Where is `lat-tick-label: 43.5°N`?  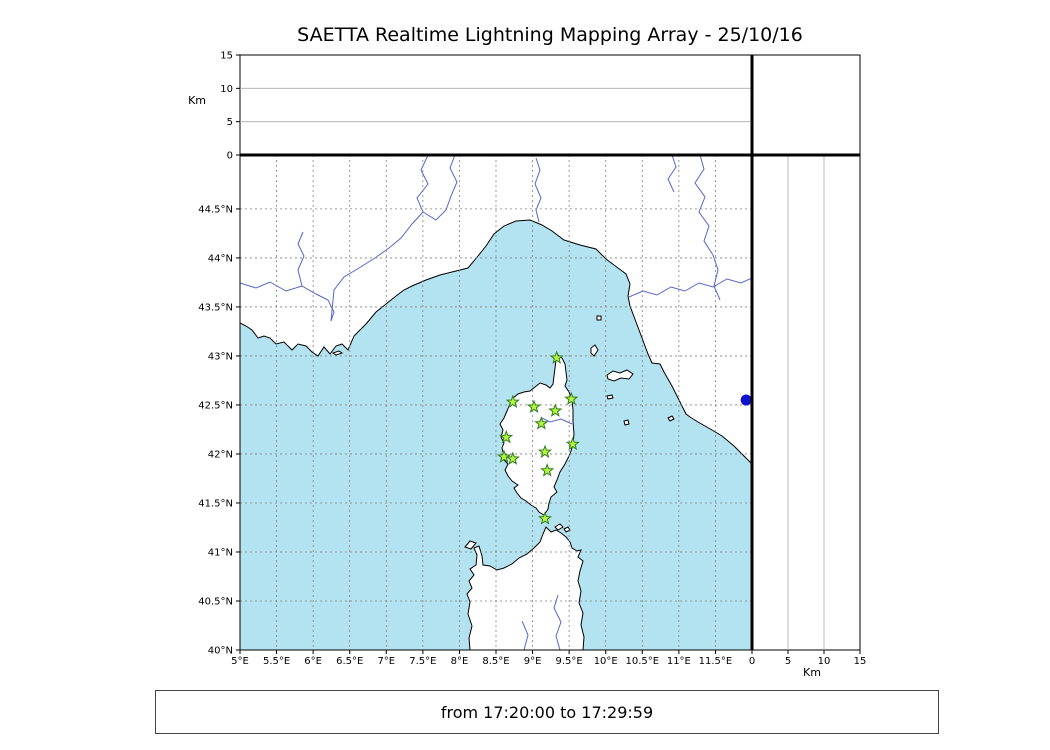
lat-tick-label: 43.5°N is located at coordinates (215, 307).